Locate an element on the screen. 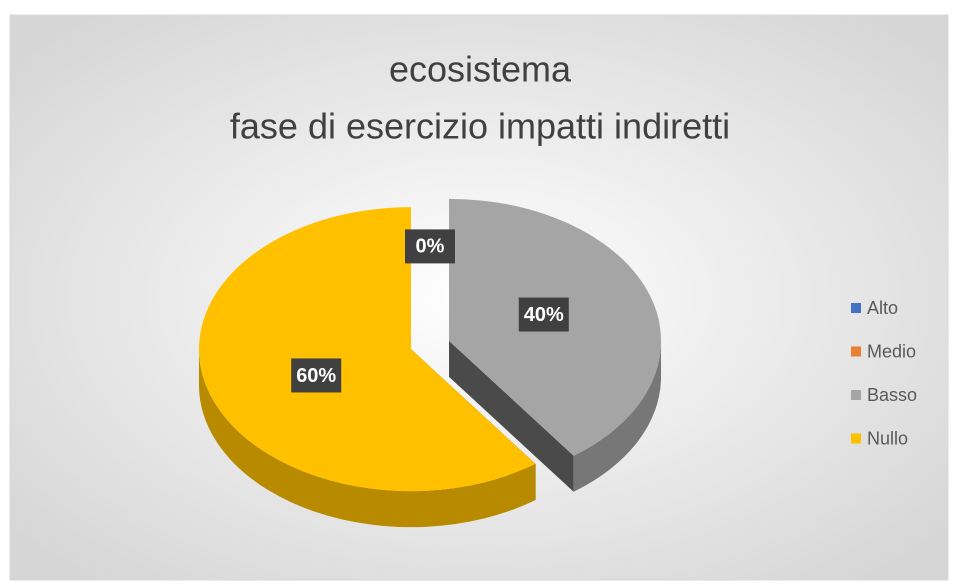  data-label: 0% is located at coordinates (430, 247).